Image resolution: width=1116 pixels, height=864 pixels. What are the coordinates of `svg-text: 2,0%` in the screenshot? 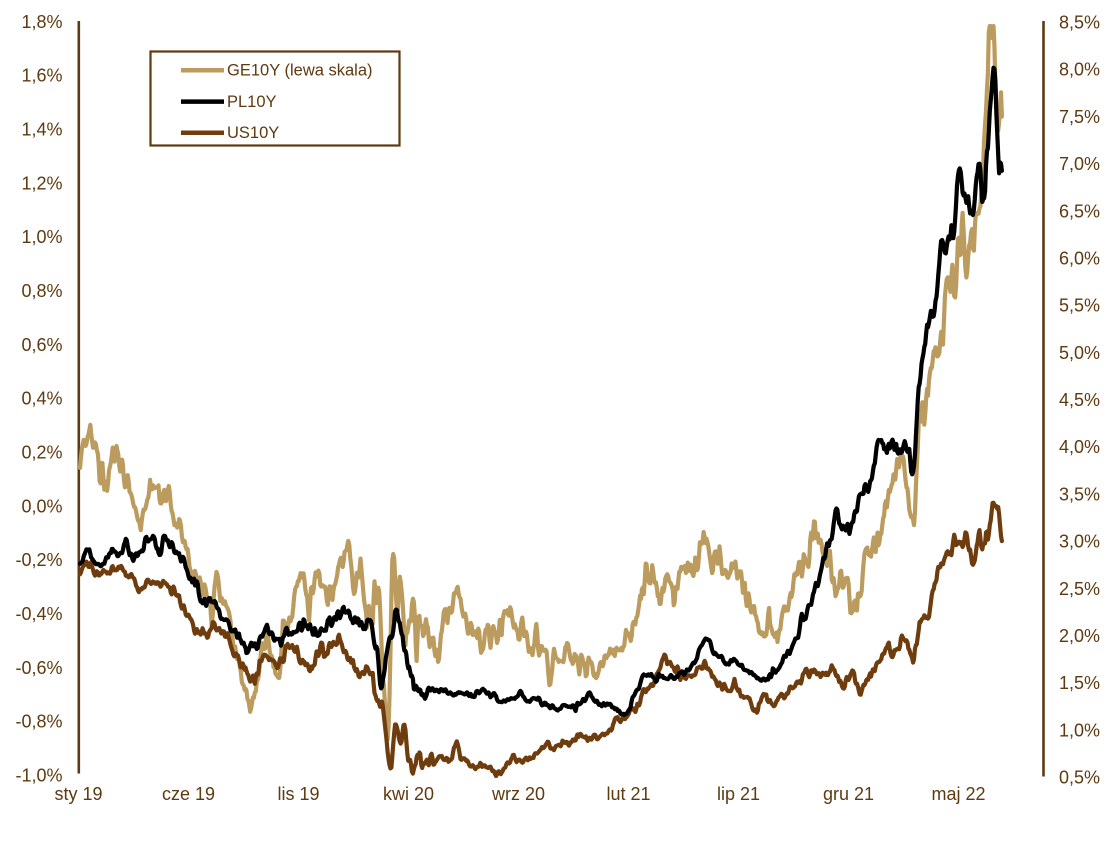 It's located at (1079, 636).